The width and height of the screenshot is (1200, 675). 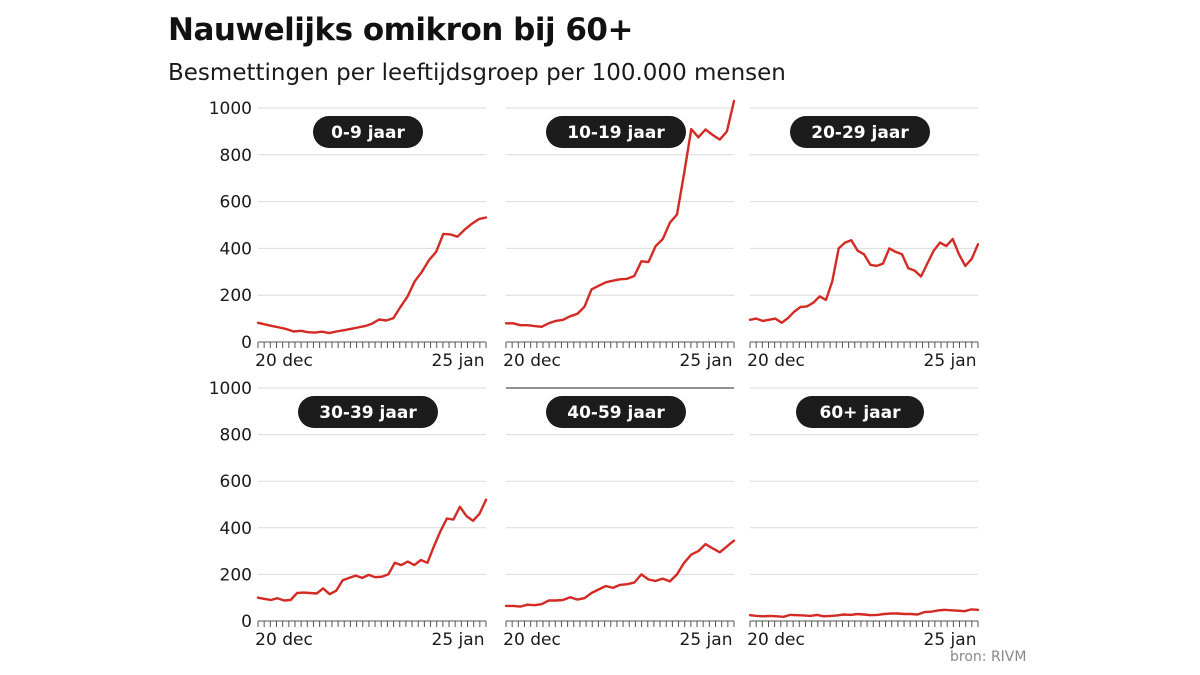 I want to click on panel-5: 20 dec 25 jan 40-59 jaar, so click(x=619, y=518).